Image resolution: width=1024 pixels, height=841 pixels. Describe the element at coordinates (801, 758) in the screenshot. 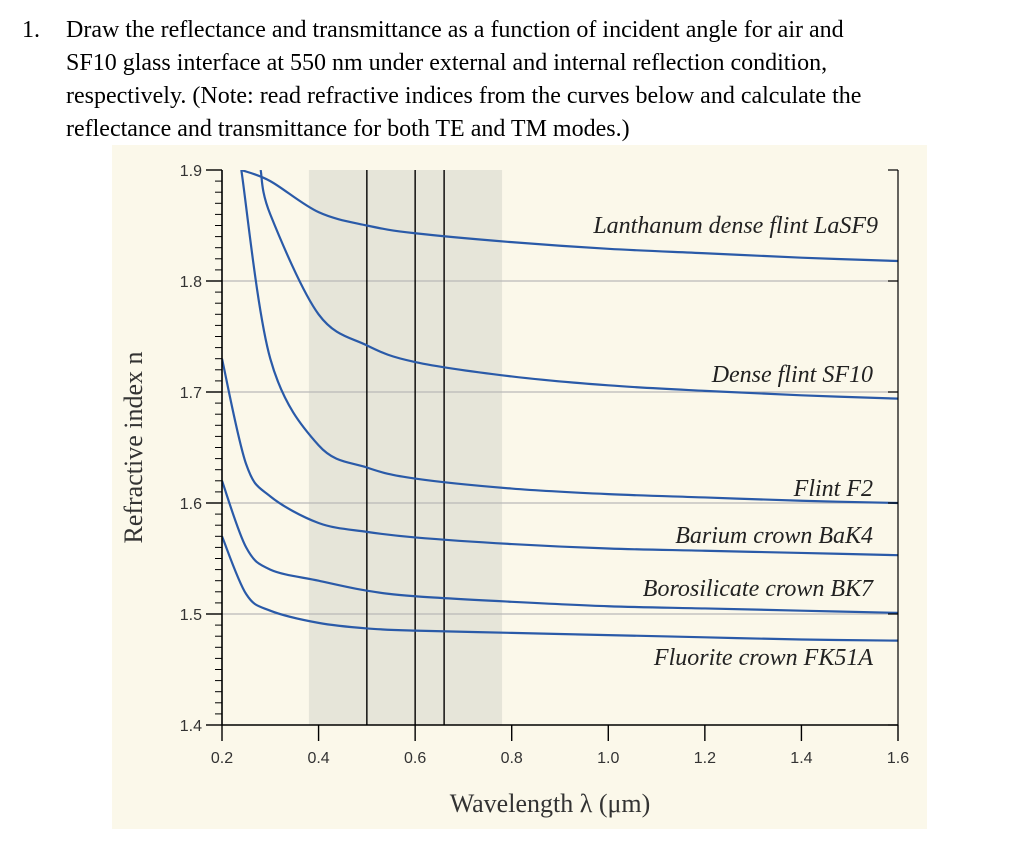

I see `x-tick-label: 1.4` at that location.